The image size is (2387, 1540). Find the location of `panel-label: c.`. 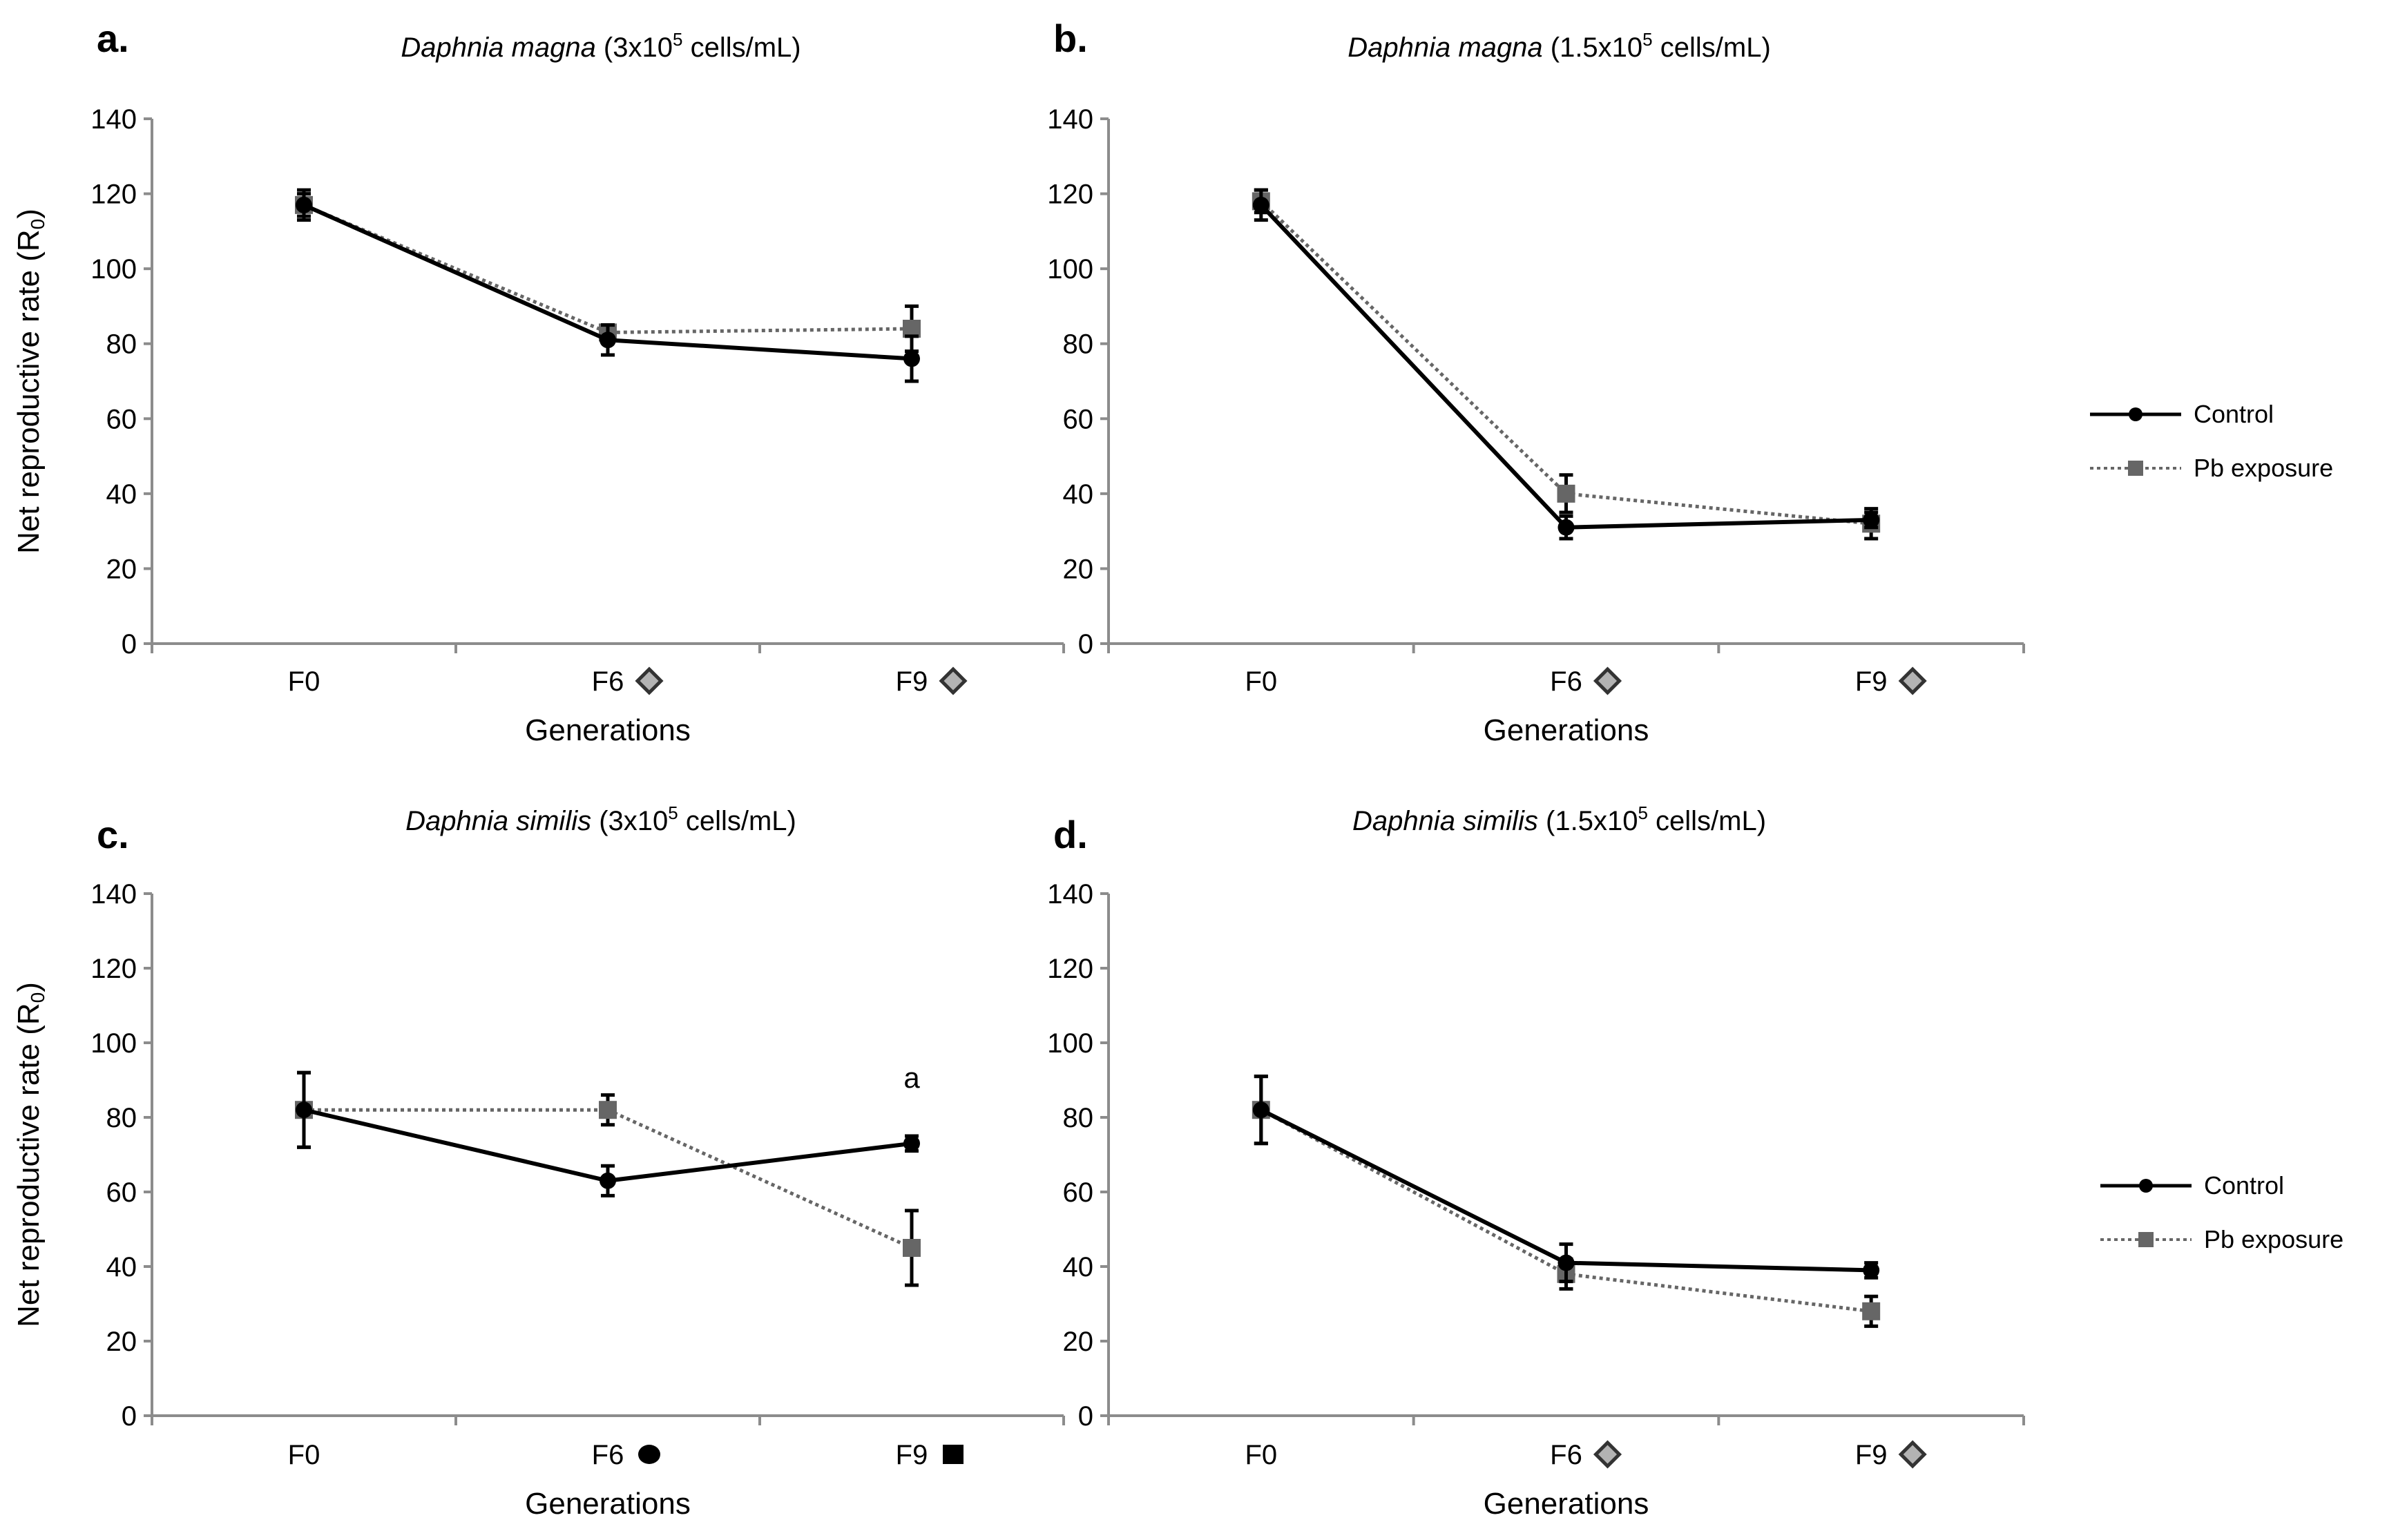

panel-label: c. is located at coordinates (113, 834).